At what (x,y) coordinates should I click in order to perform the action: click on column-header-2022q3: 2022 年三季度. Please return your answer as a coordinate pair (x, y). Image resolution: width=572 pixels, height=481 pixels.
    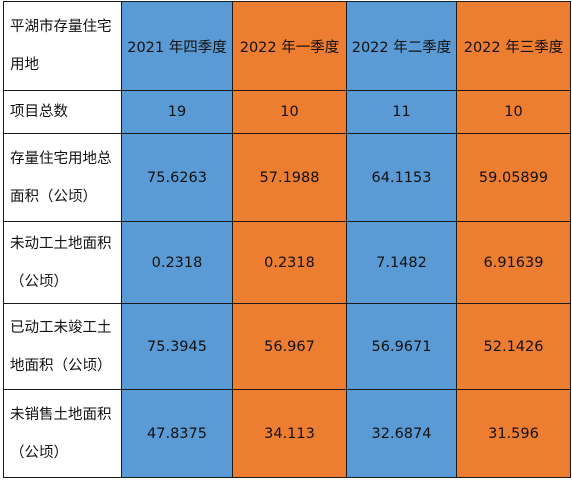
    Looking at the image, I should click on (513, 46).